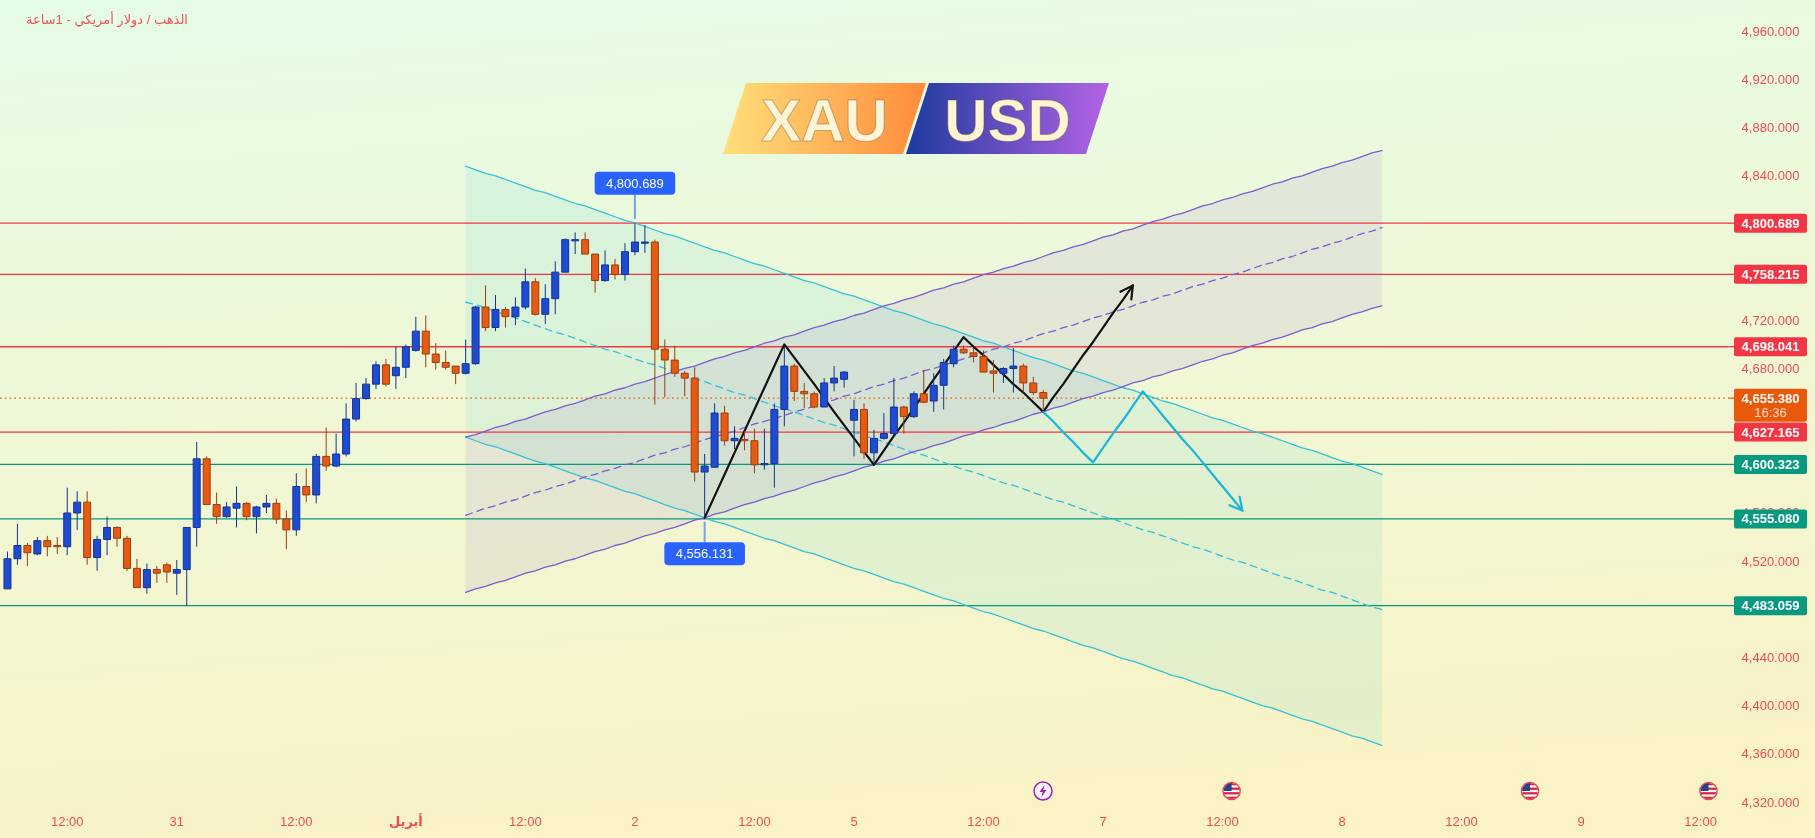 This screenshot has width=1815, height=838. Describe the element at coordinates (1770, 519) in the screenshot. I see `ref-line-label: 4,555.080` at that location.